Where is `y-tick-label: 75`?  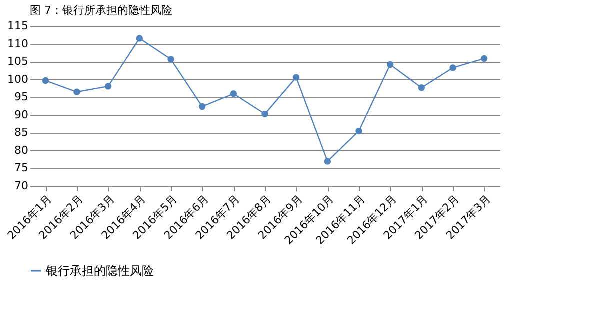 y-tick-label: 75 is located at coordinates (21, 168).